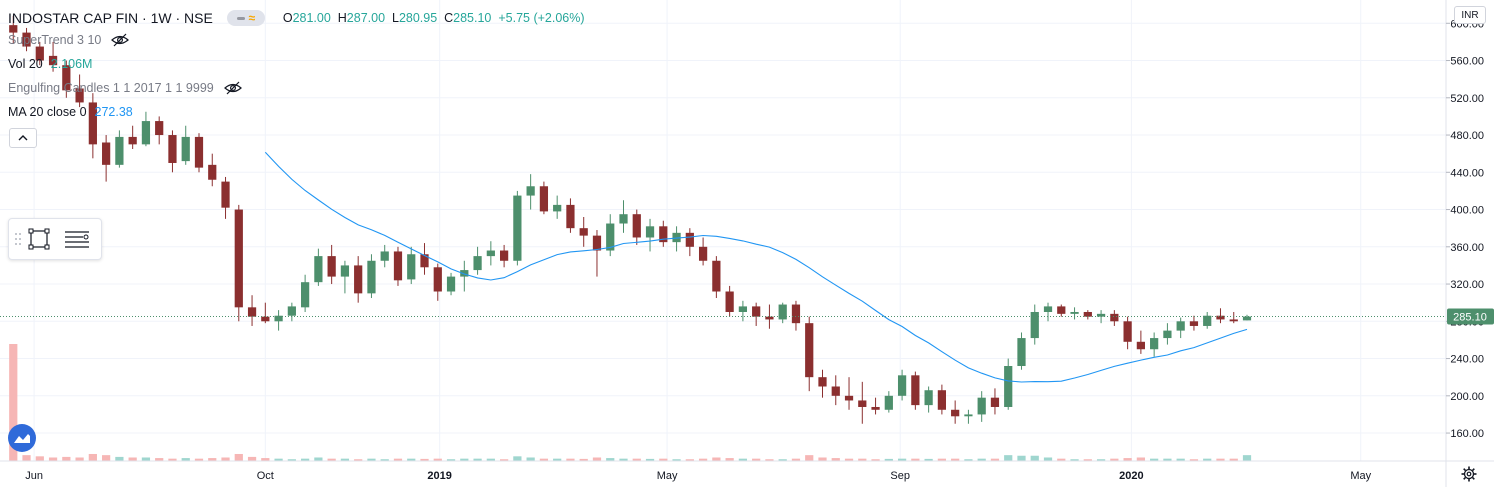  I want to click on drawing-toolbar, so click(55, 239).